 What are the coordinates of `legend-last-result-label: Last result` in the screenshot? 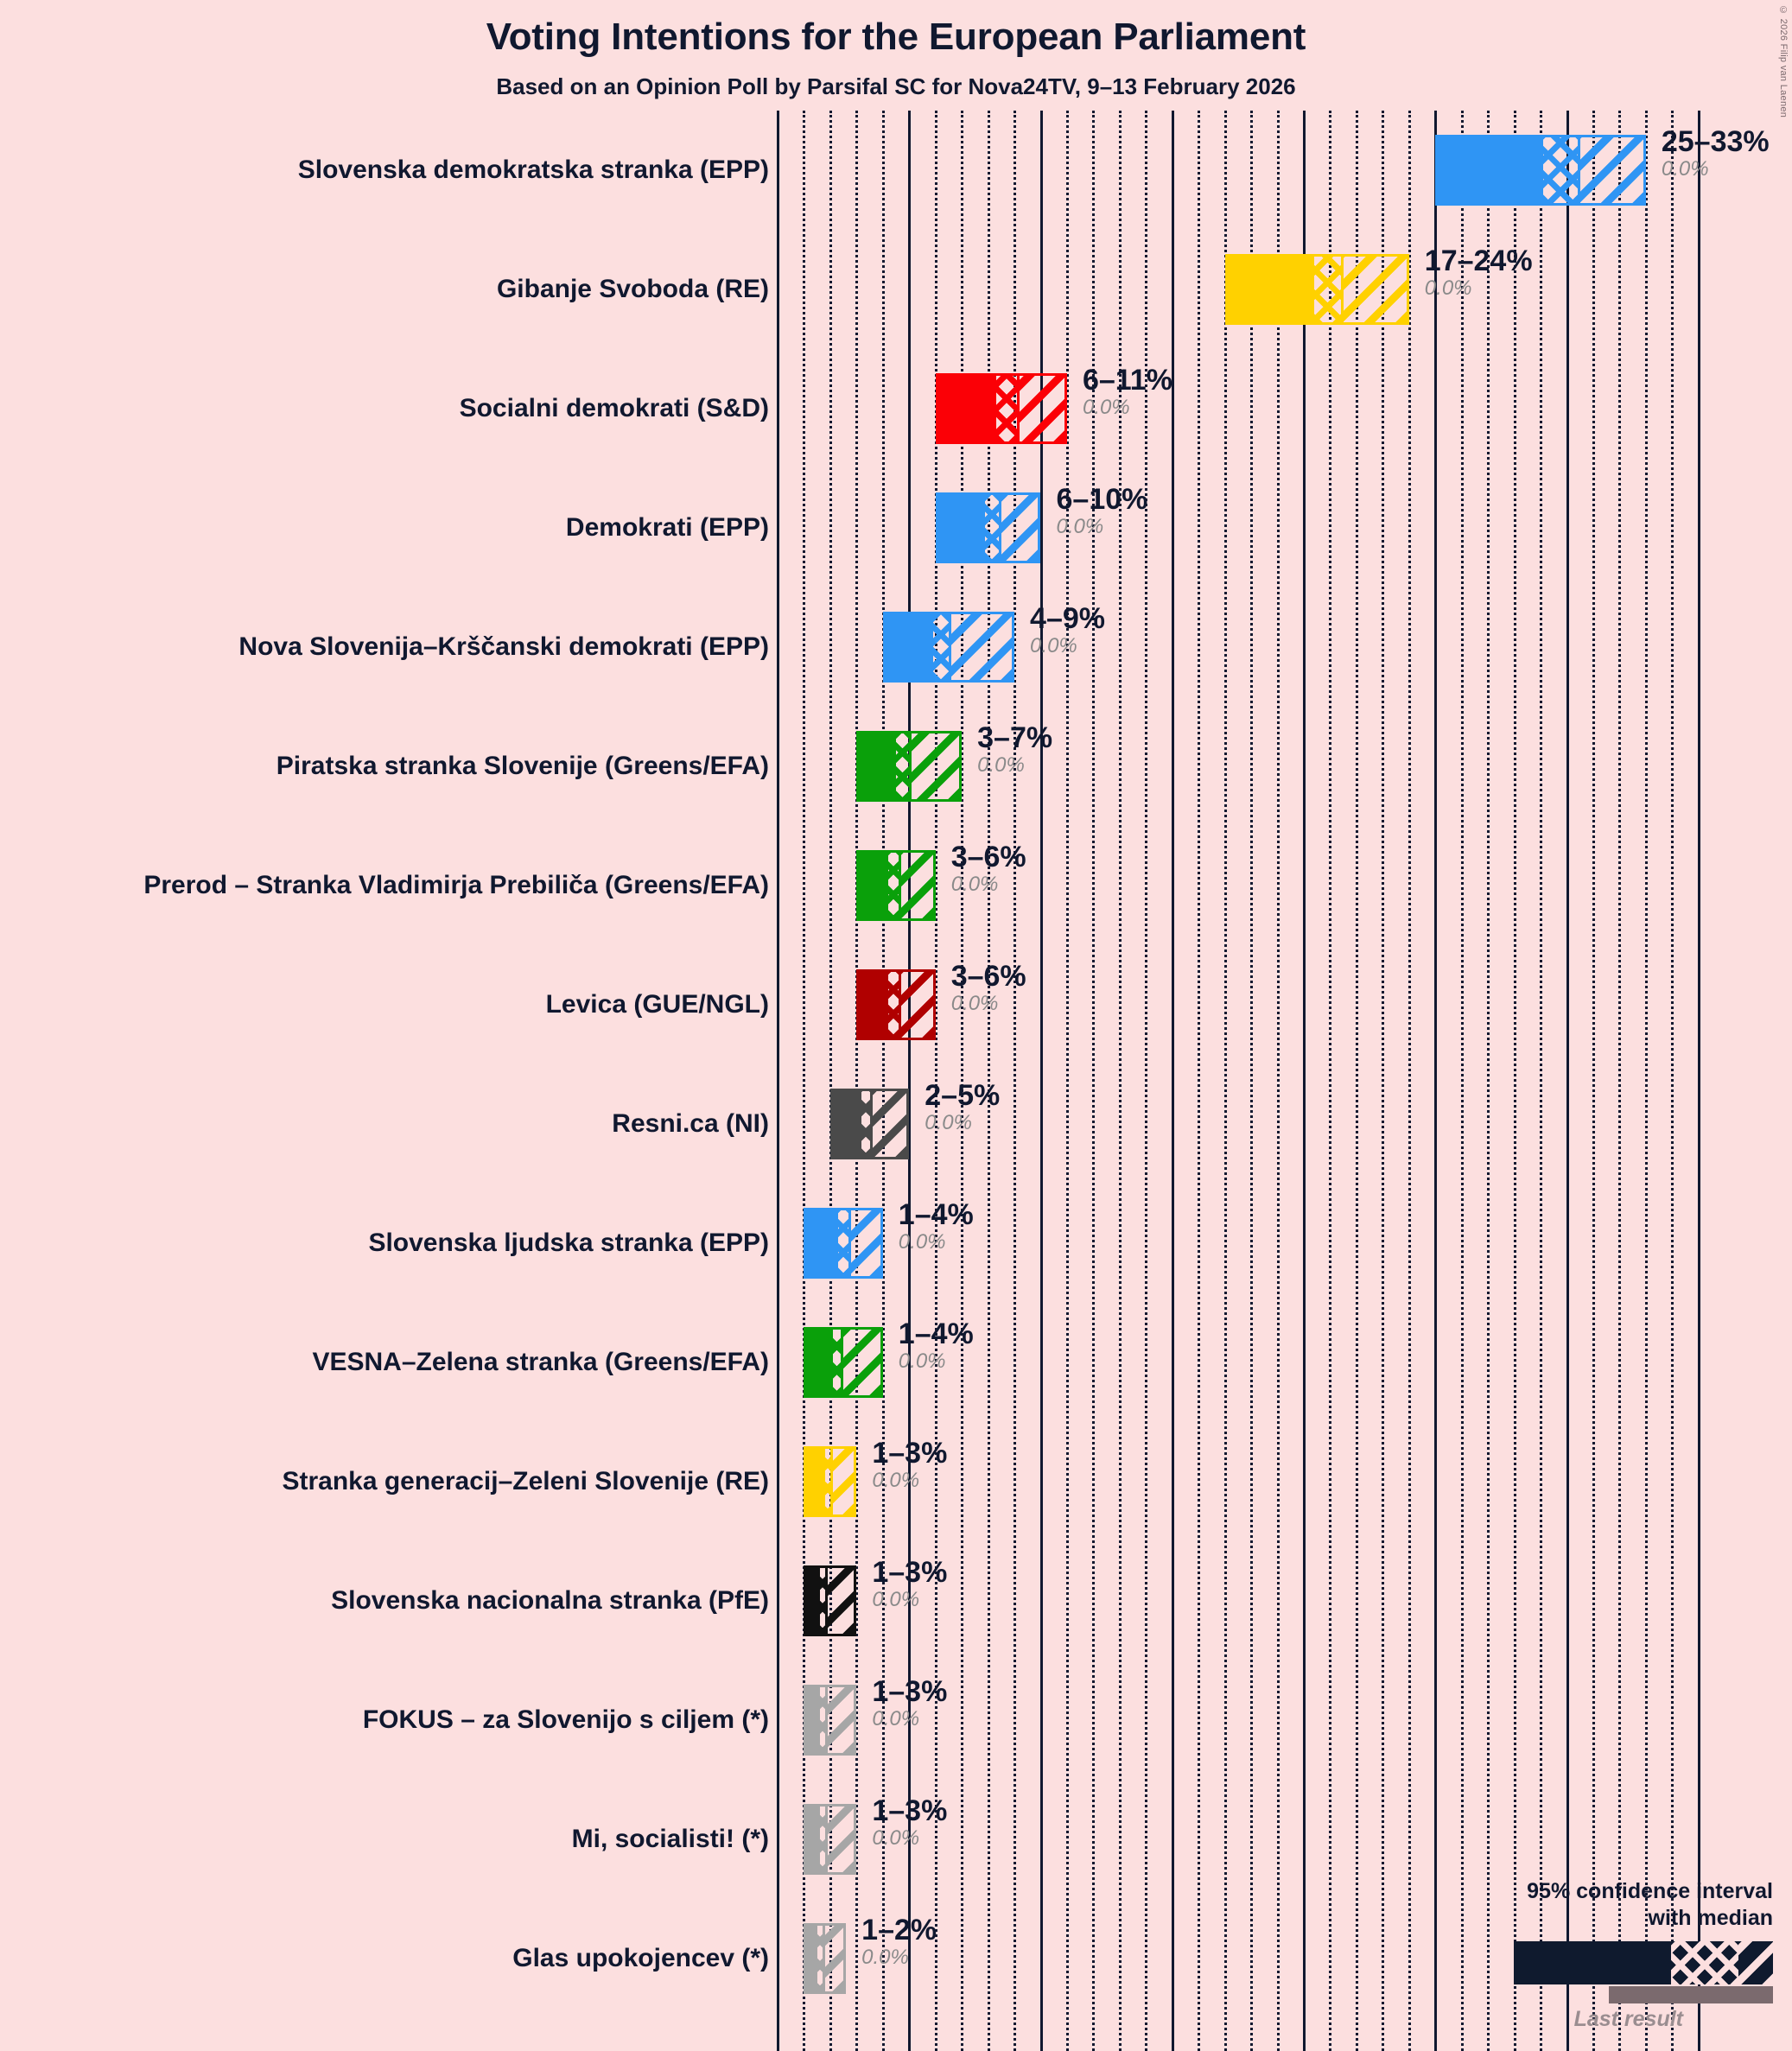 It's located at (1628, 2019).